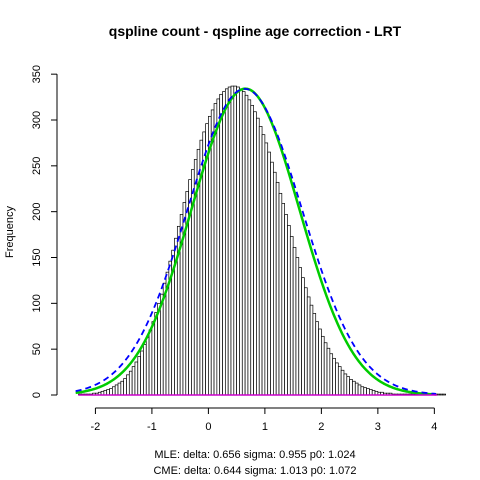  I want to click on x-tick-label: 4, so click(434, 427).